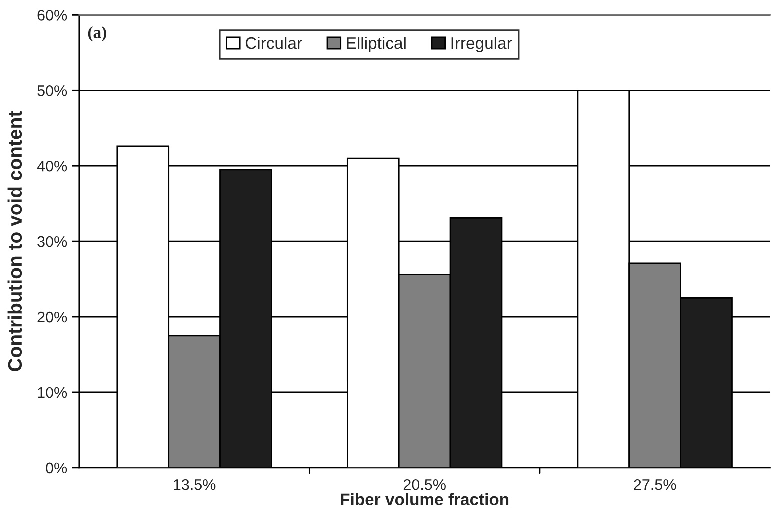 Image resolution: width=771 pixels, height=524 pixels. I want to click on y-tick-label: 60%, so click(53, 15).